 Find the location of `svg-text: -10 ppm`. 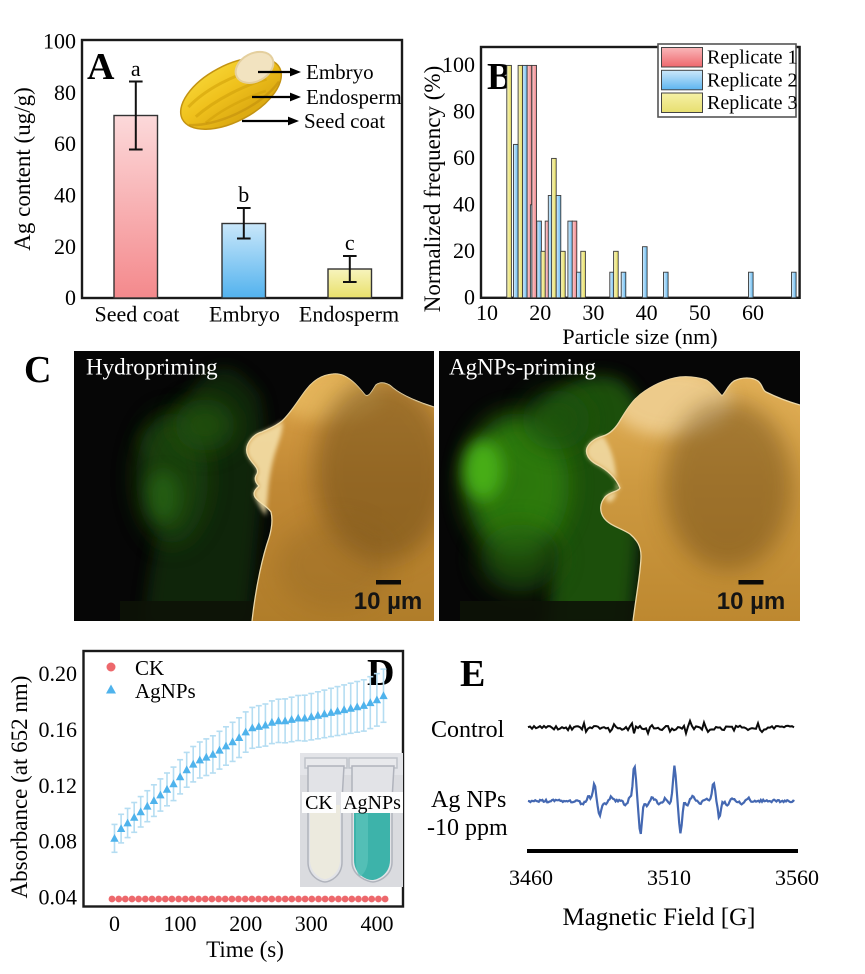

svg-text: -10 ppm is located at coordinates (467, 828).